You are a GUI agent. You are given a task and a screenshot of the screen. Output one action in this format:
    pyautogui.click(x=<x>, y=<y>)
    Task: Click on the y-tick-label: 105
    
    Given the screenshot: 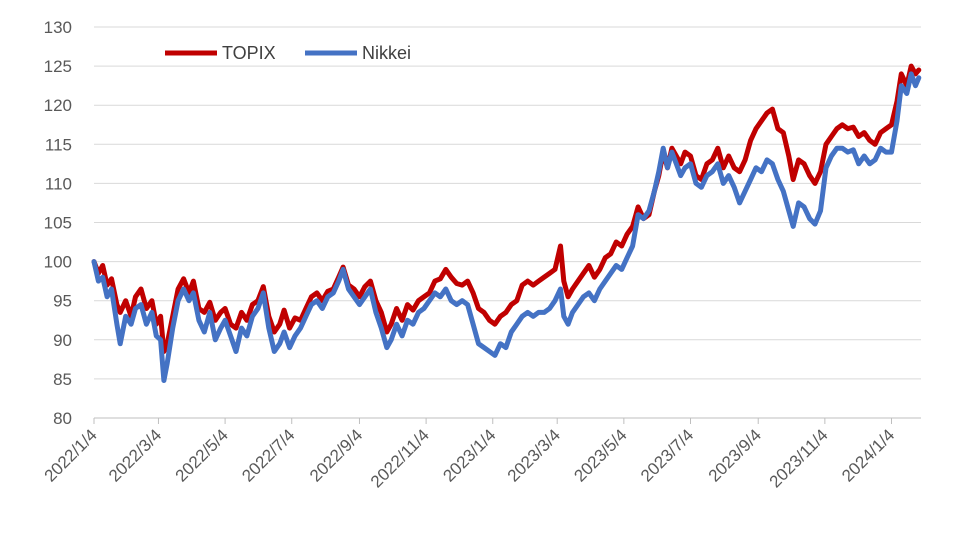 What is the action you would take?
    pyautogui.click(x=58, y=223)
    